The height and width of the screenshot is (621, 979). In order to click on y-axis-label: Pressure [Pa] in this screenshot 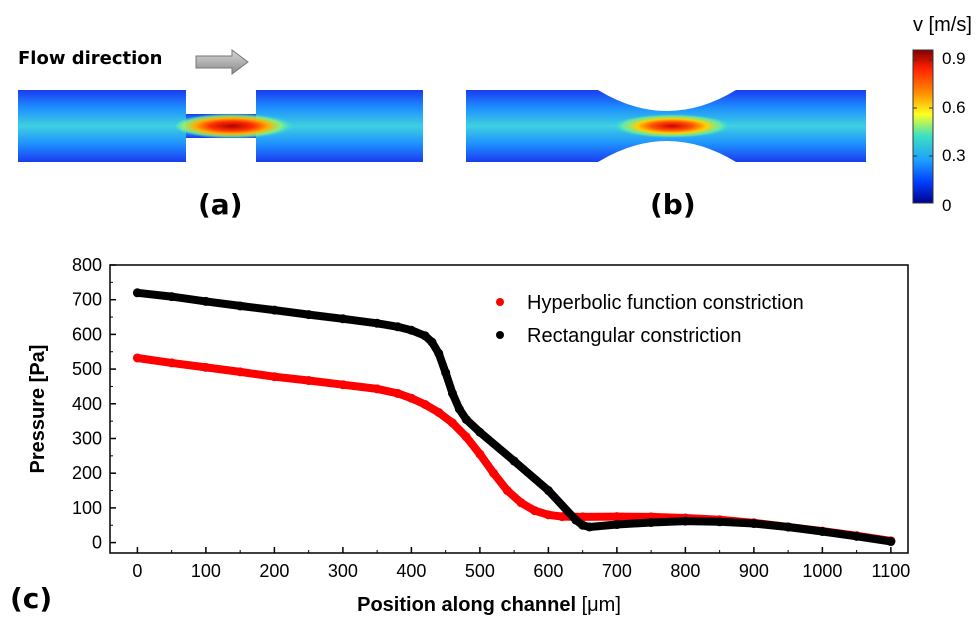, I will do `click(38, 409)`.